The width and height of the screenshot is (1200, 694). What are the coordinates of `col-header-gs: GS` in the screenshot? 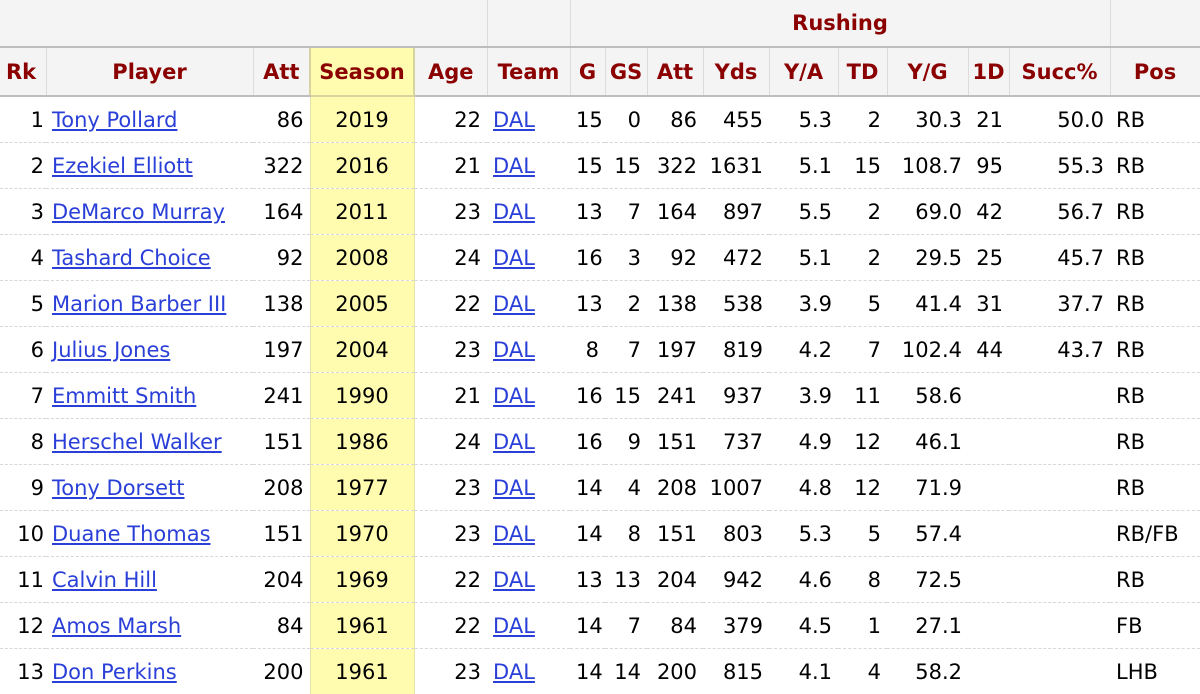 It's located at (626, 71).